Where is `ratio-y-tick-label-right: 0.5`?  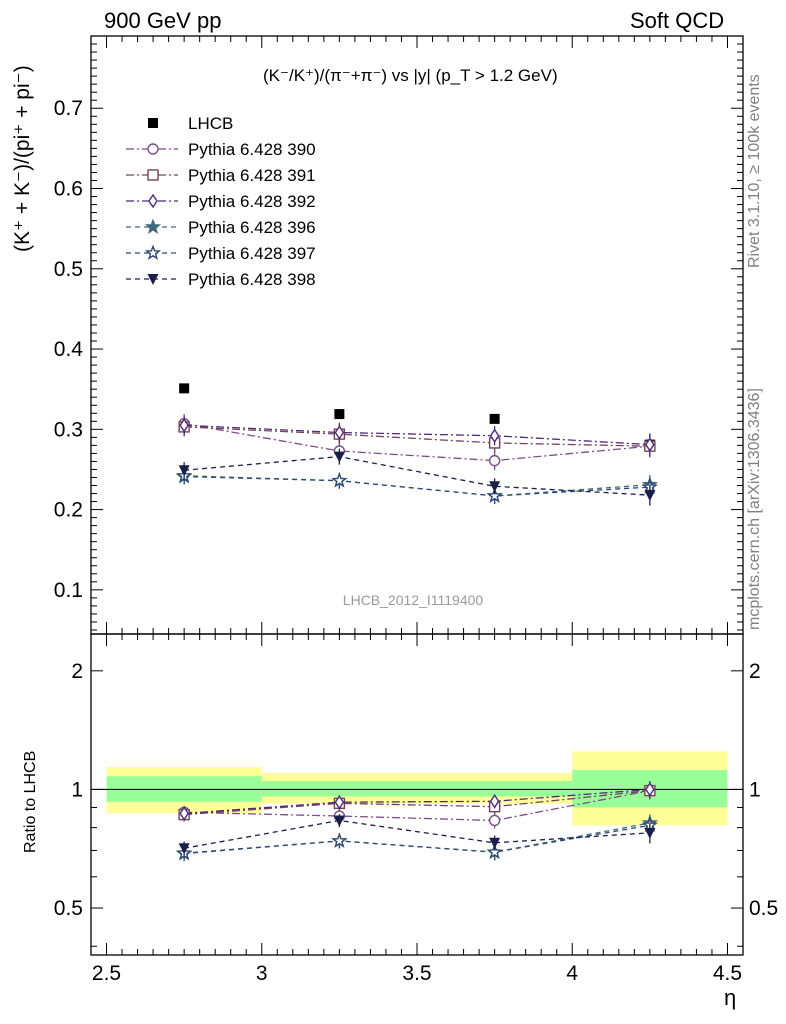
ratio-y-tick-label-right: 0.5 is located at coordinates (763, 908).